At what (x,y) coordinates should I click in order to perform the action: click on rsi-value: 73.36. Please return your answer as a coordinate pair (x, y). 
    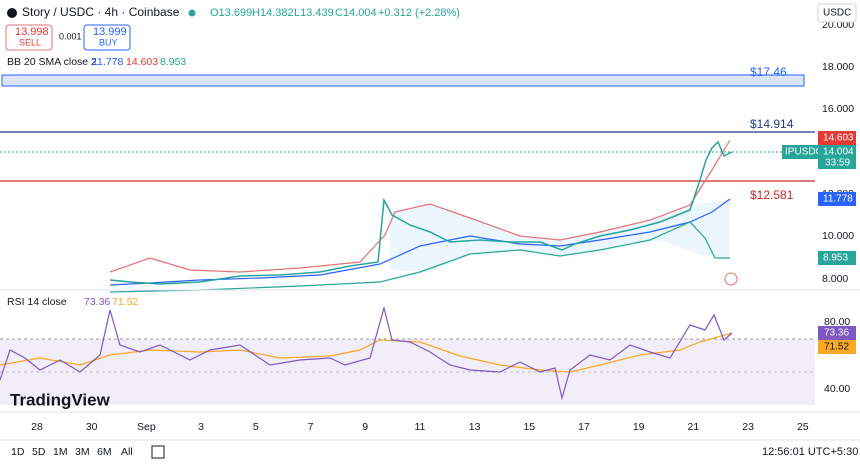
    Looking at the image, I should click on (97, 302).